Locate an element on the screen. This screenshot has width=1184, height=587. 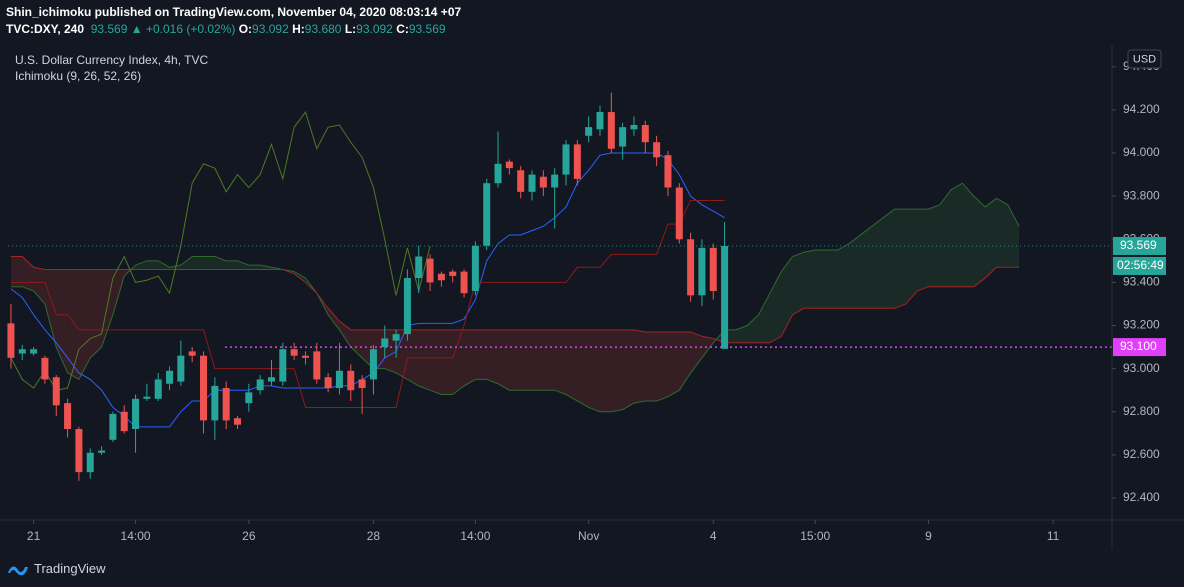
y-tick-label: 94.000 is located at coordinates (1141, 152).